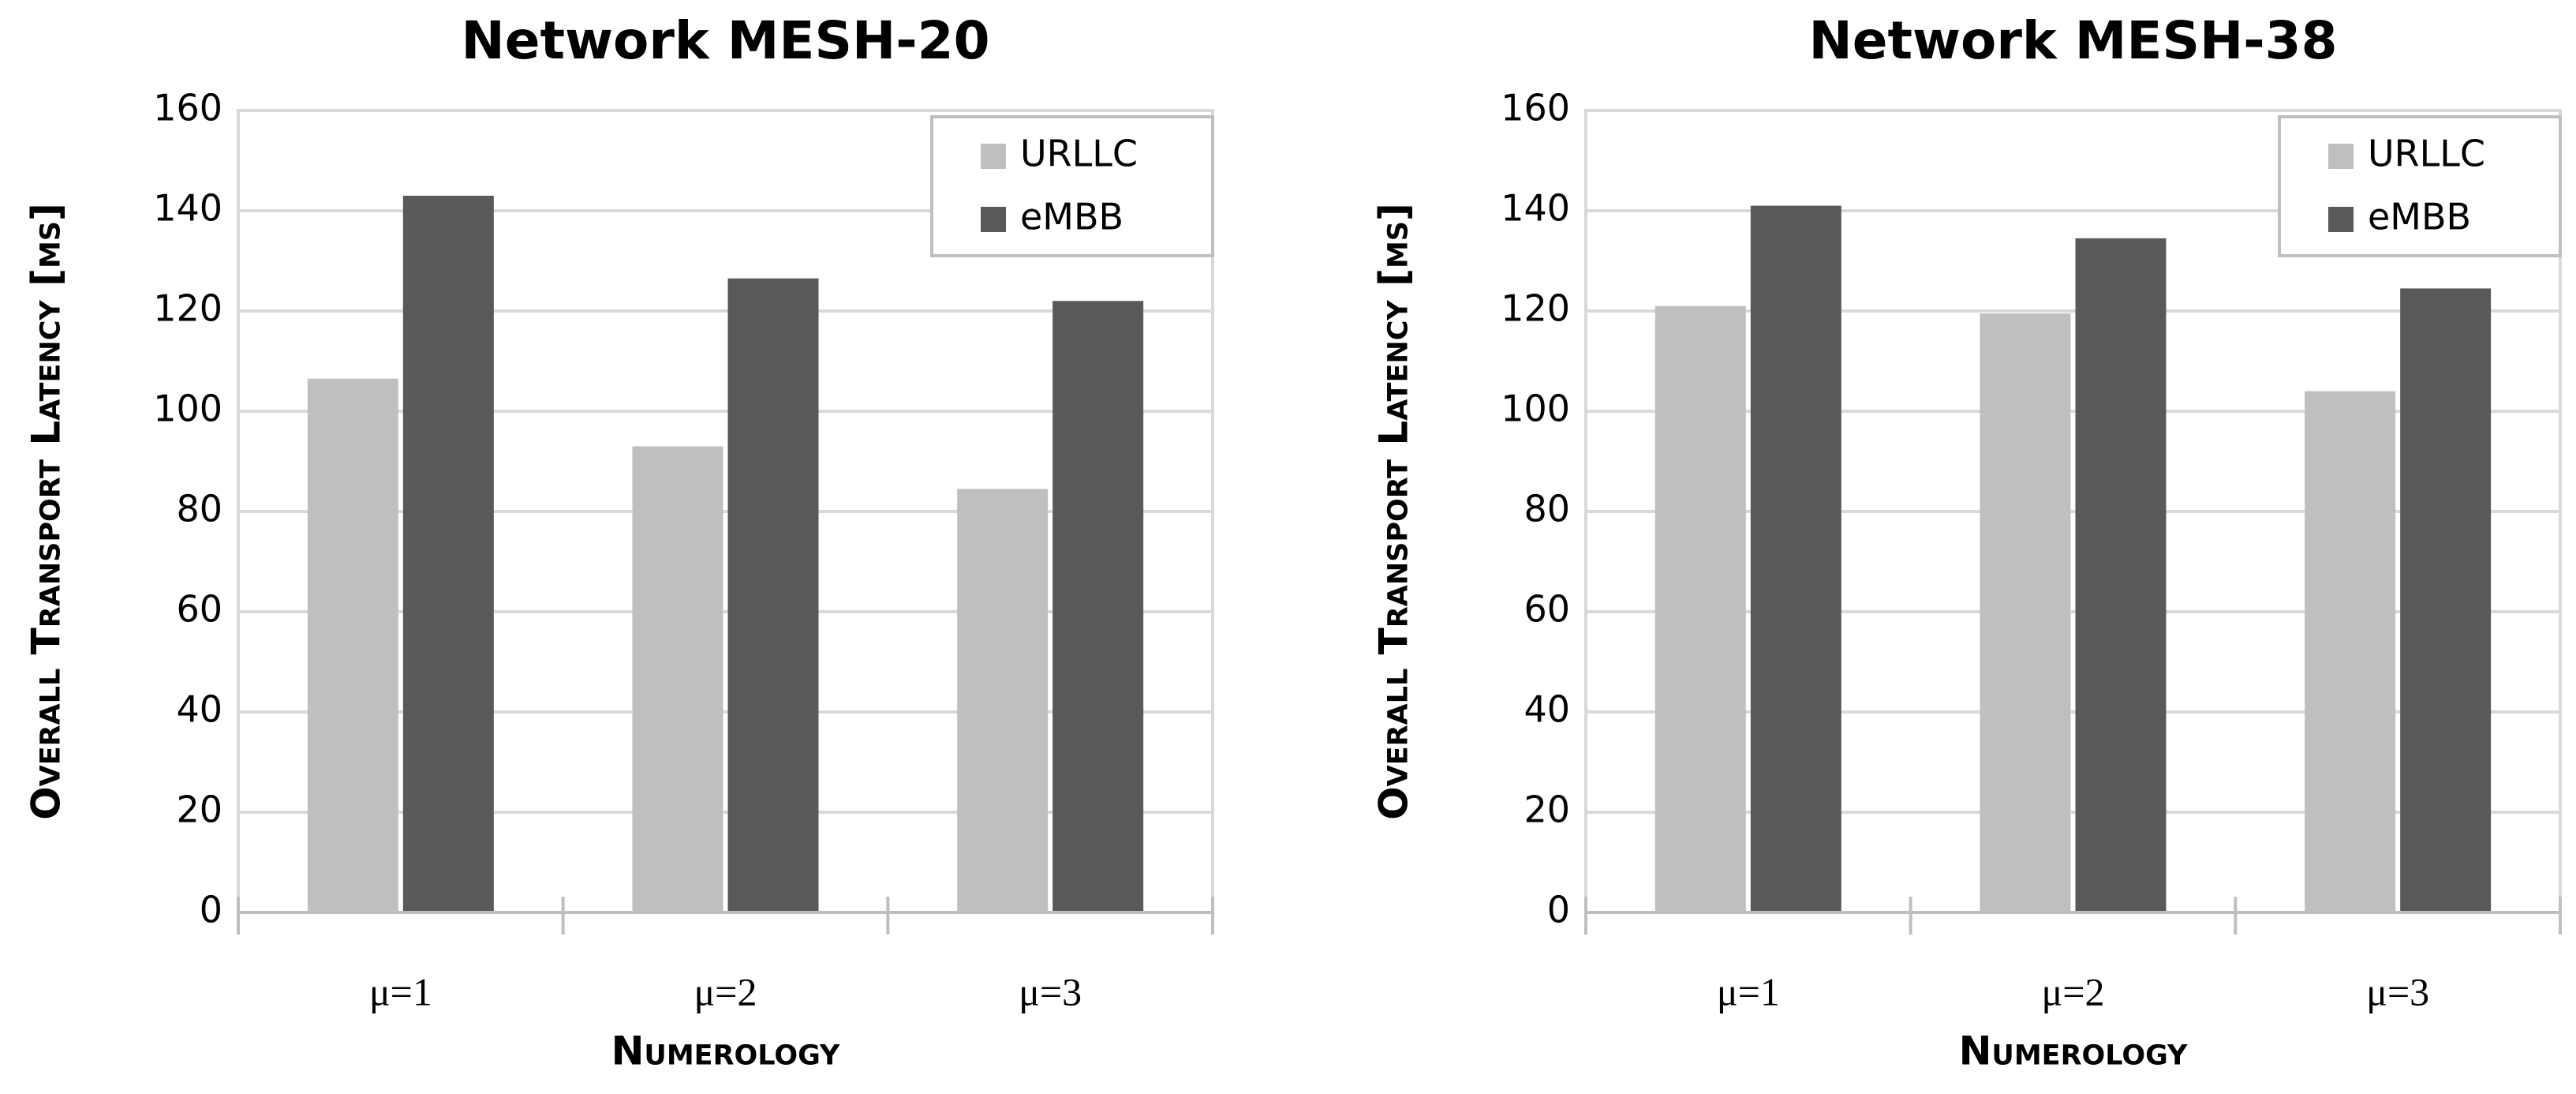  I want to click on chart-title: Network MESH-38, so click(2072, 40).